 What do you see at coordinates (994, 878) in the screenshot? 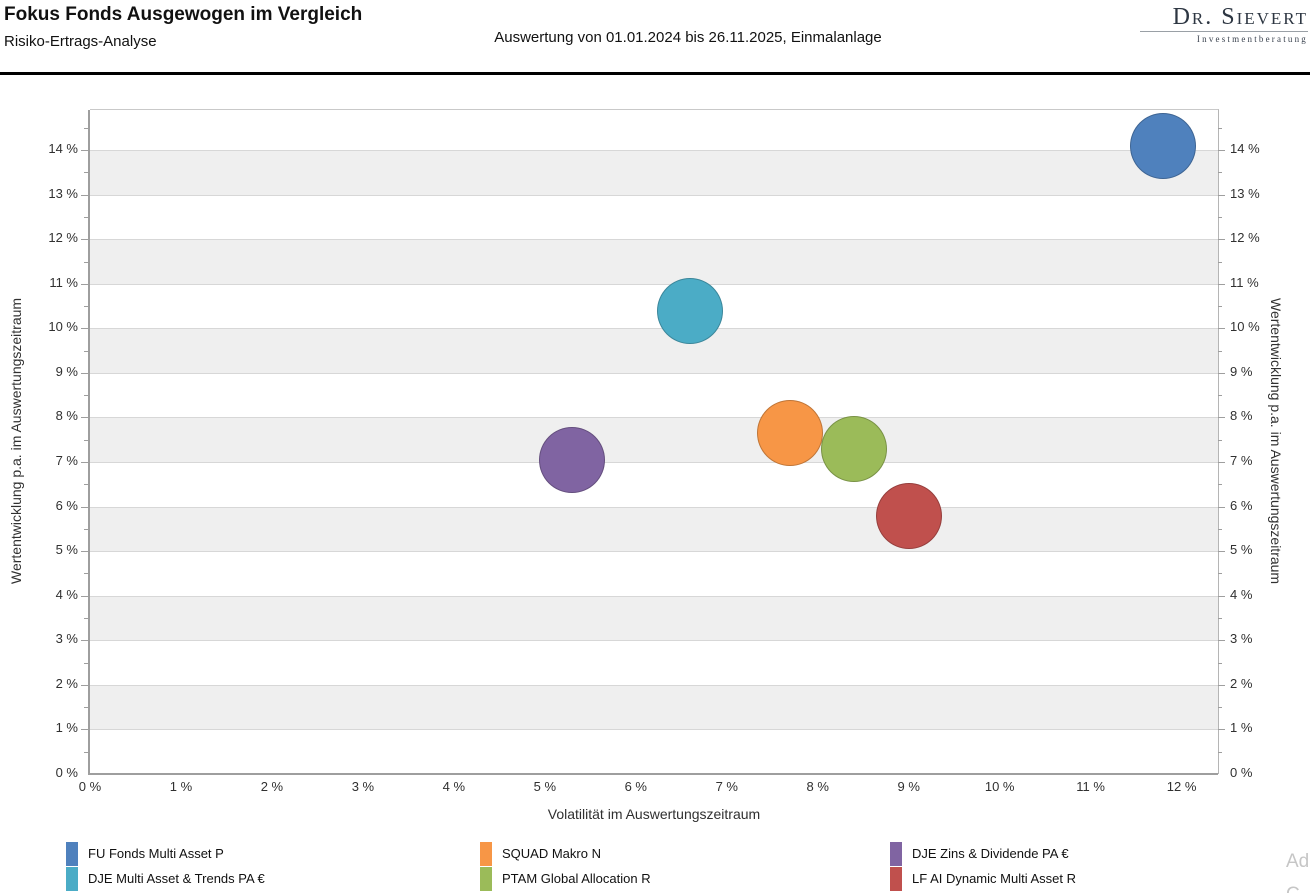
I see `legend-label: LF AI Dynamic Multi Asset R` at bounding box center [994, 878].